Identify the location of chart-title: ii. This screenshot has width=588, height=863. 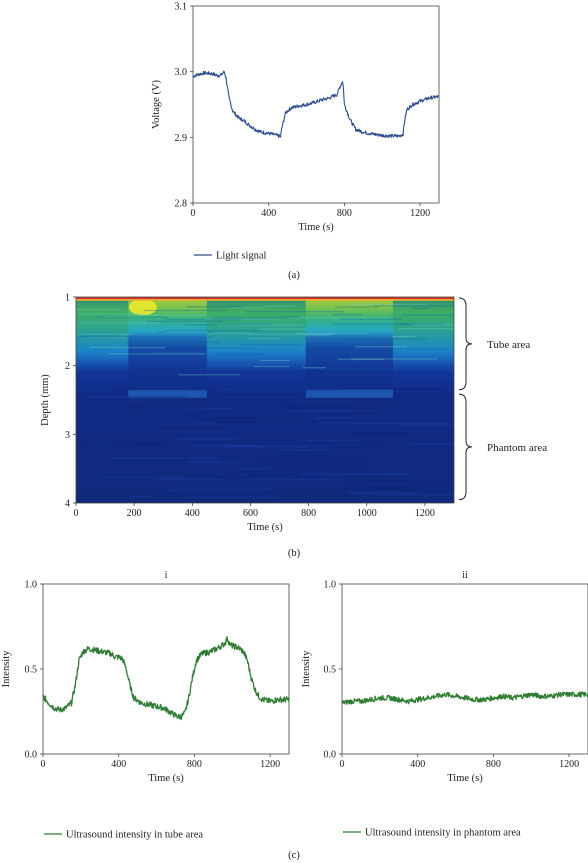
(465, 575).